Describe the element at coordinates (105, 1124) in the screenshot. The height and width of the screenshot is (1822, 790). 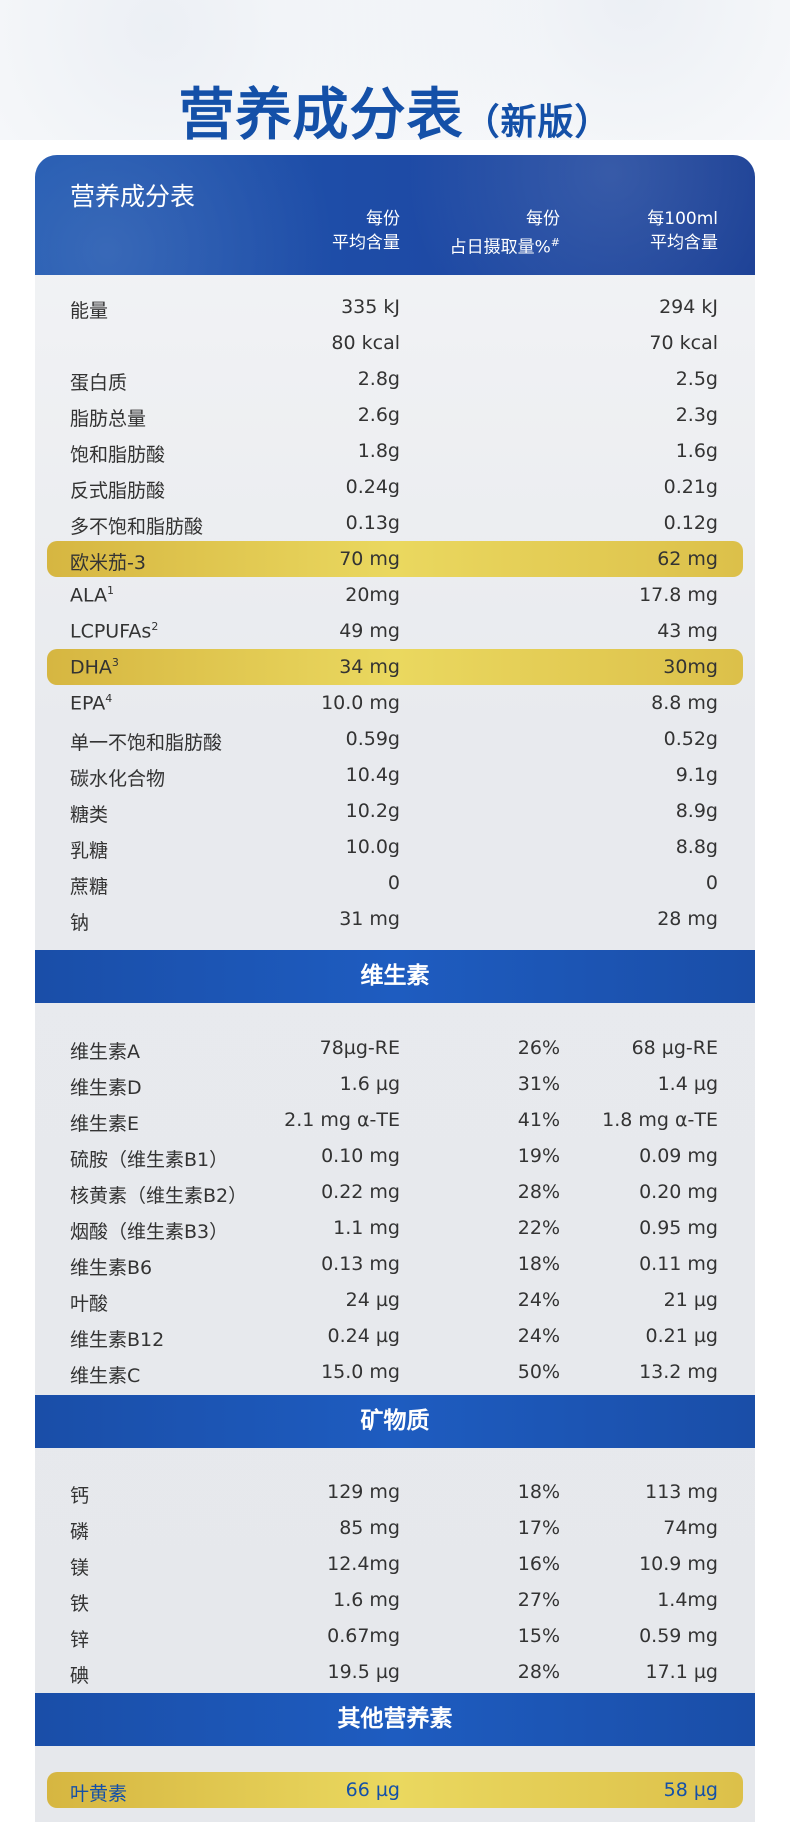
I see `nutrient-name-text: 维生素E` at that location.